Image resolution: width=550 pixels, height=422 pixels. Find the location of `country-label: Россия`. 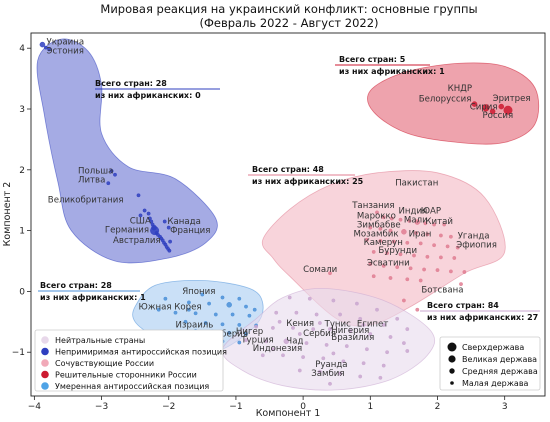

country-label: Россия is located at coordinates (498, 116).